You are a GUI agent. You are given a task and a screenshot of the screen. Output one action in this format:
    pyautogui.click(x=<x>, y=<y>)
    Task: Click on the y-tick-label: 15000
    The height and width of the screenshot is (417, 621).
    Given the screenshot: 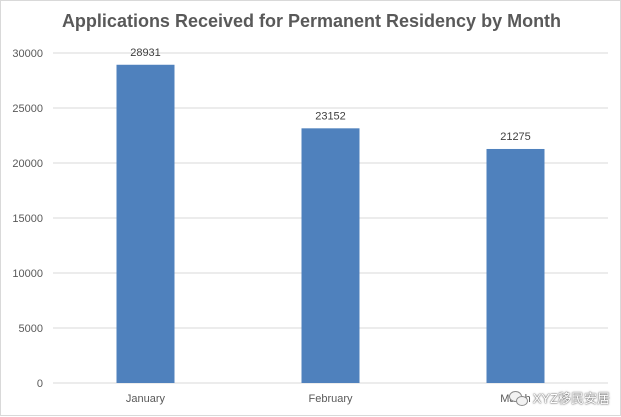 What is the action you would take?
    pyautogui.click(x=27, y=219)
    